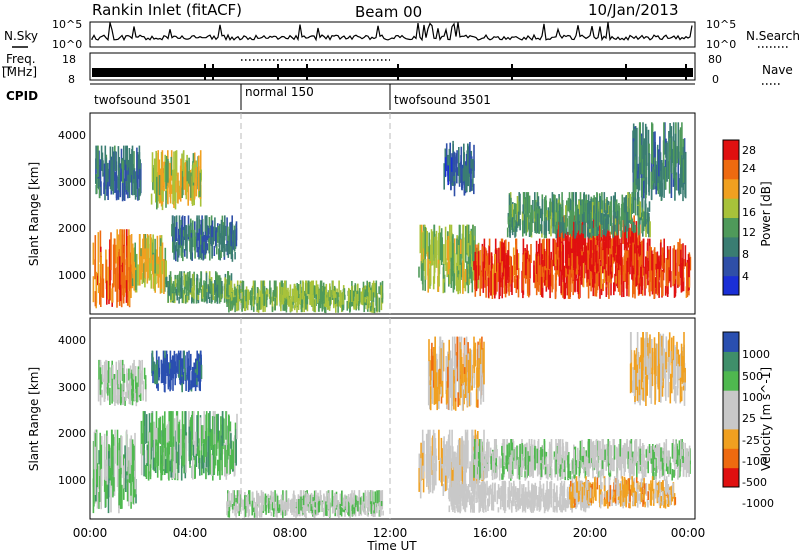 This screenshot has height=554, width=800. I want to click on cpid-label: CPID, so click(22, 96).